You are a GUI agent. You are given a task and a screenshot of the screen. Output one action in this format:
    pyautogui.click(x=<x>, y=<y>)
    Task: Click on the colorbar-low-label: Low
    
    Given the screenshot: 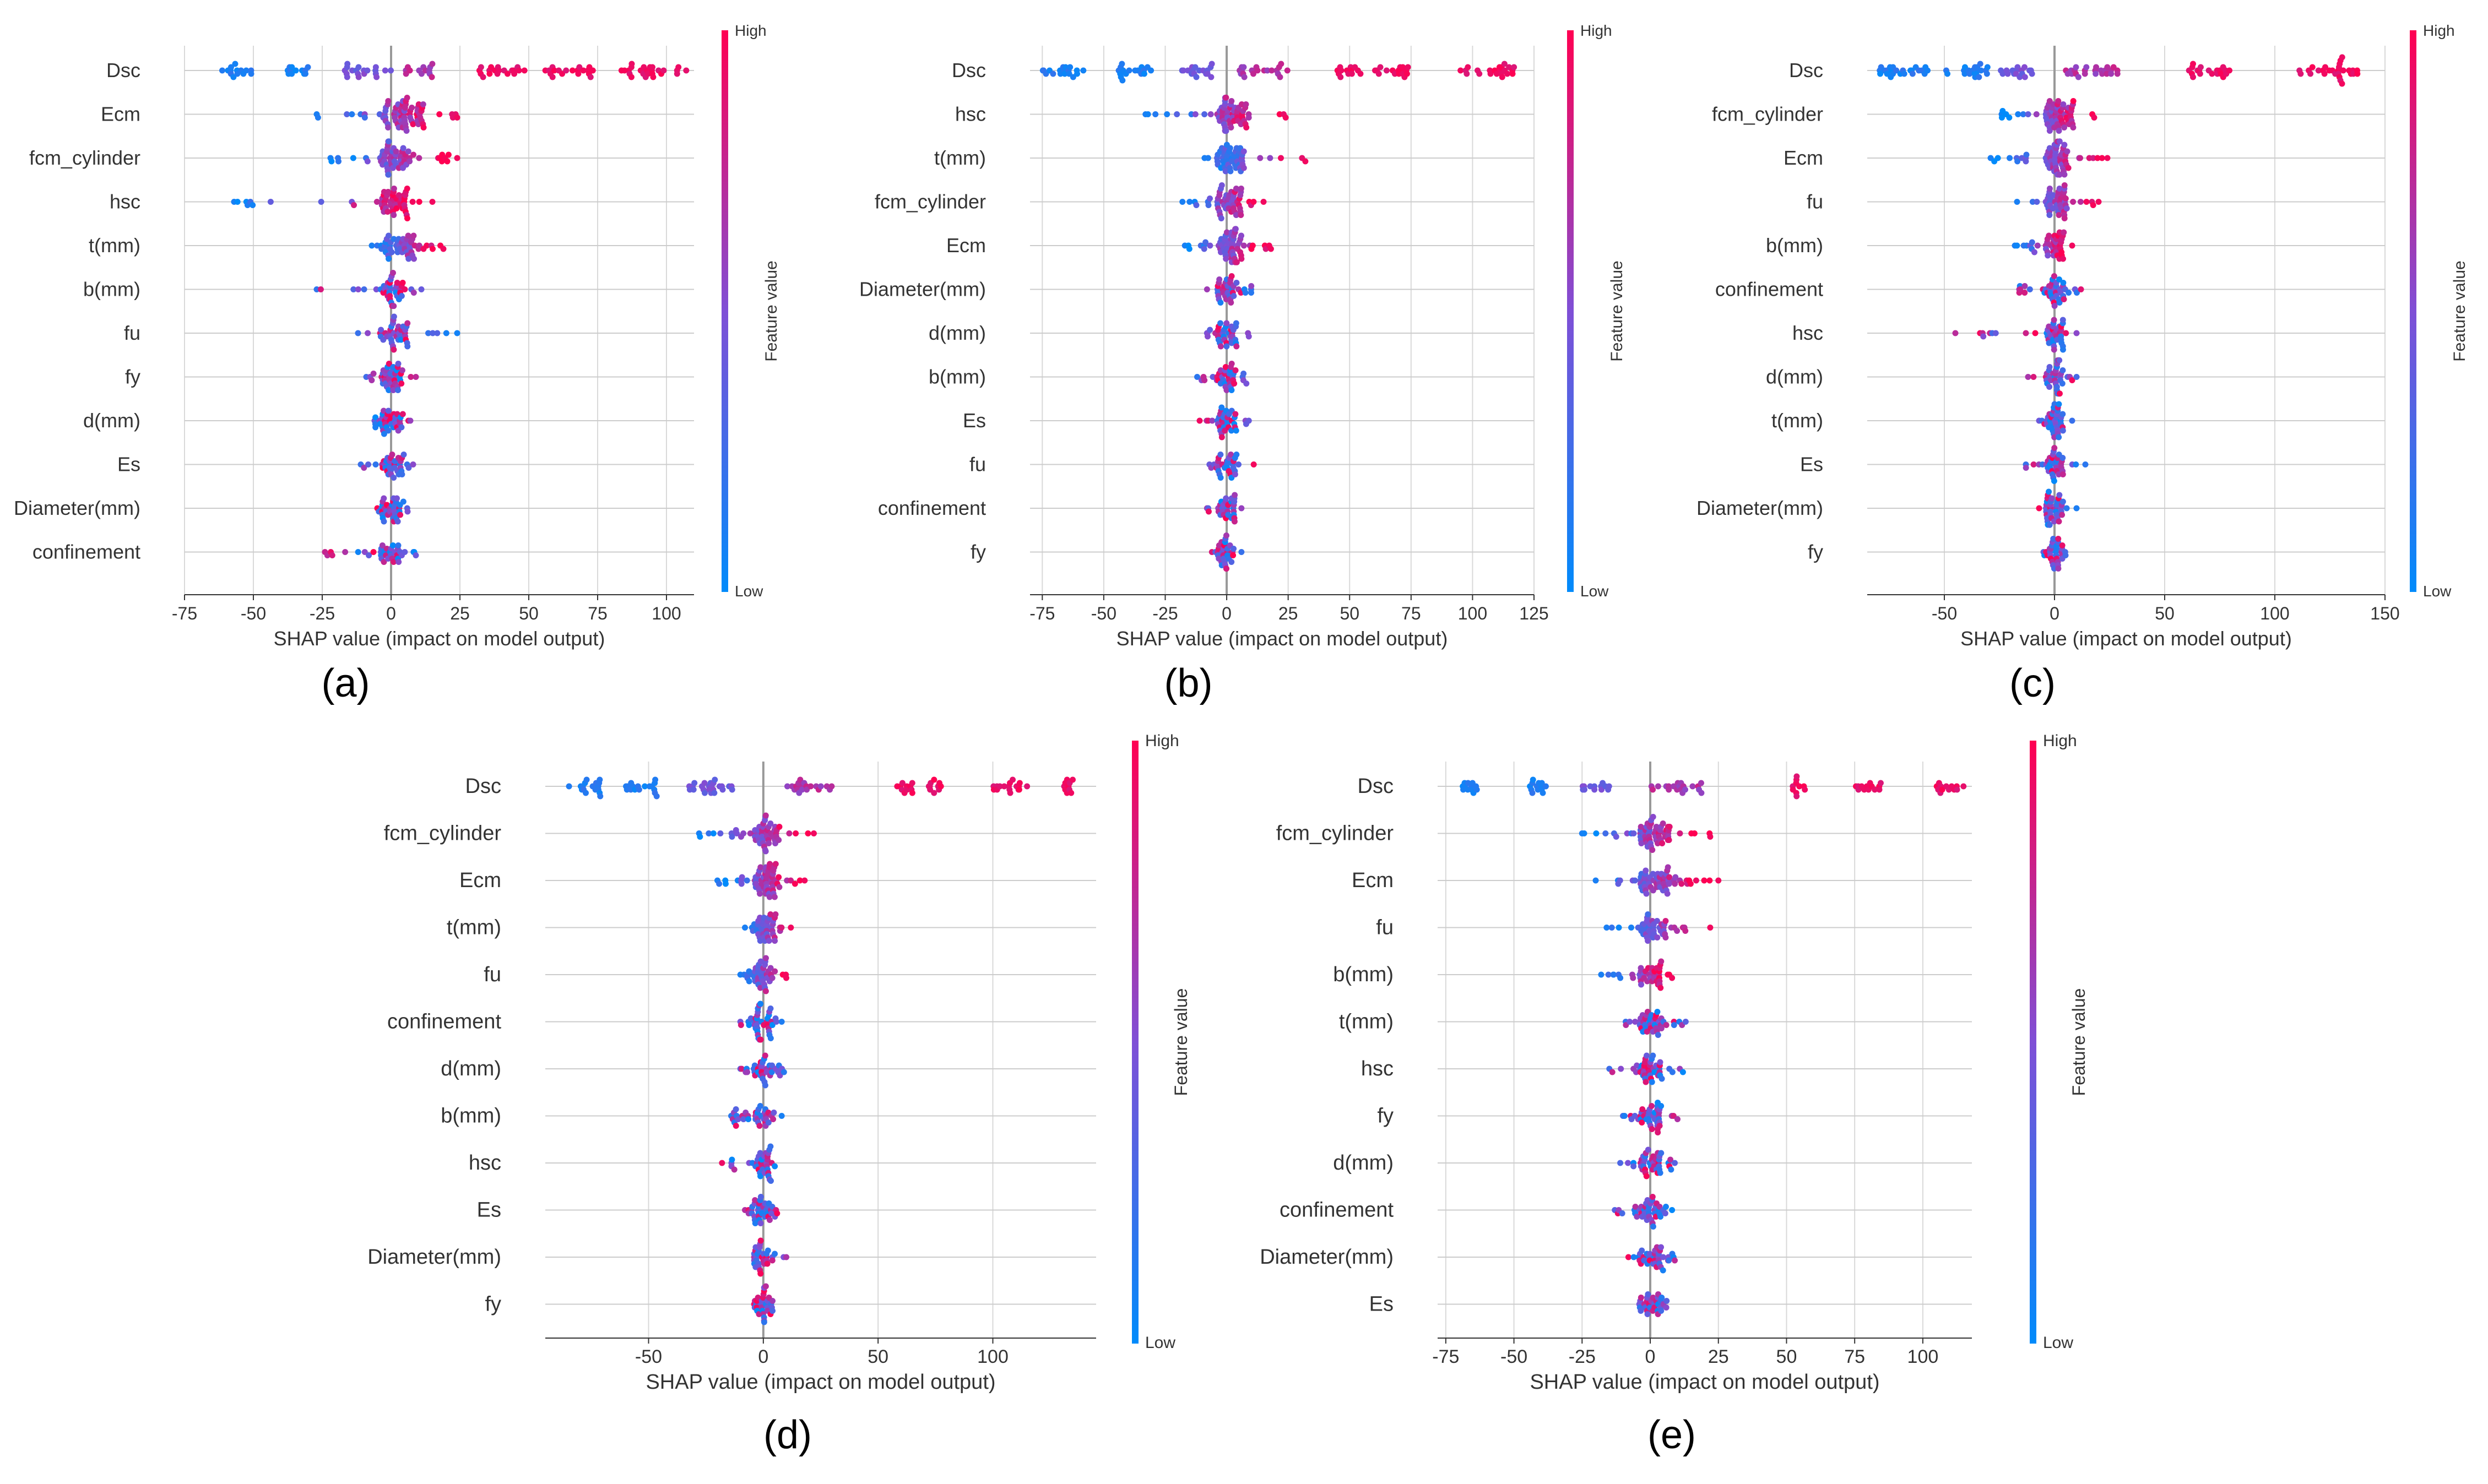 What is the action you would take?
    pyautogui.click(x=2437, y=591)
    